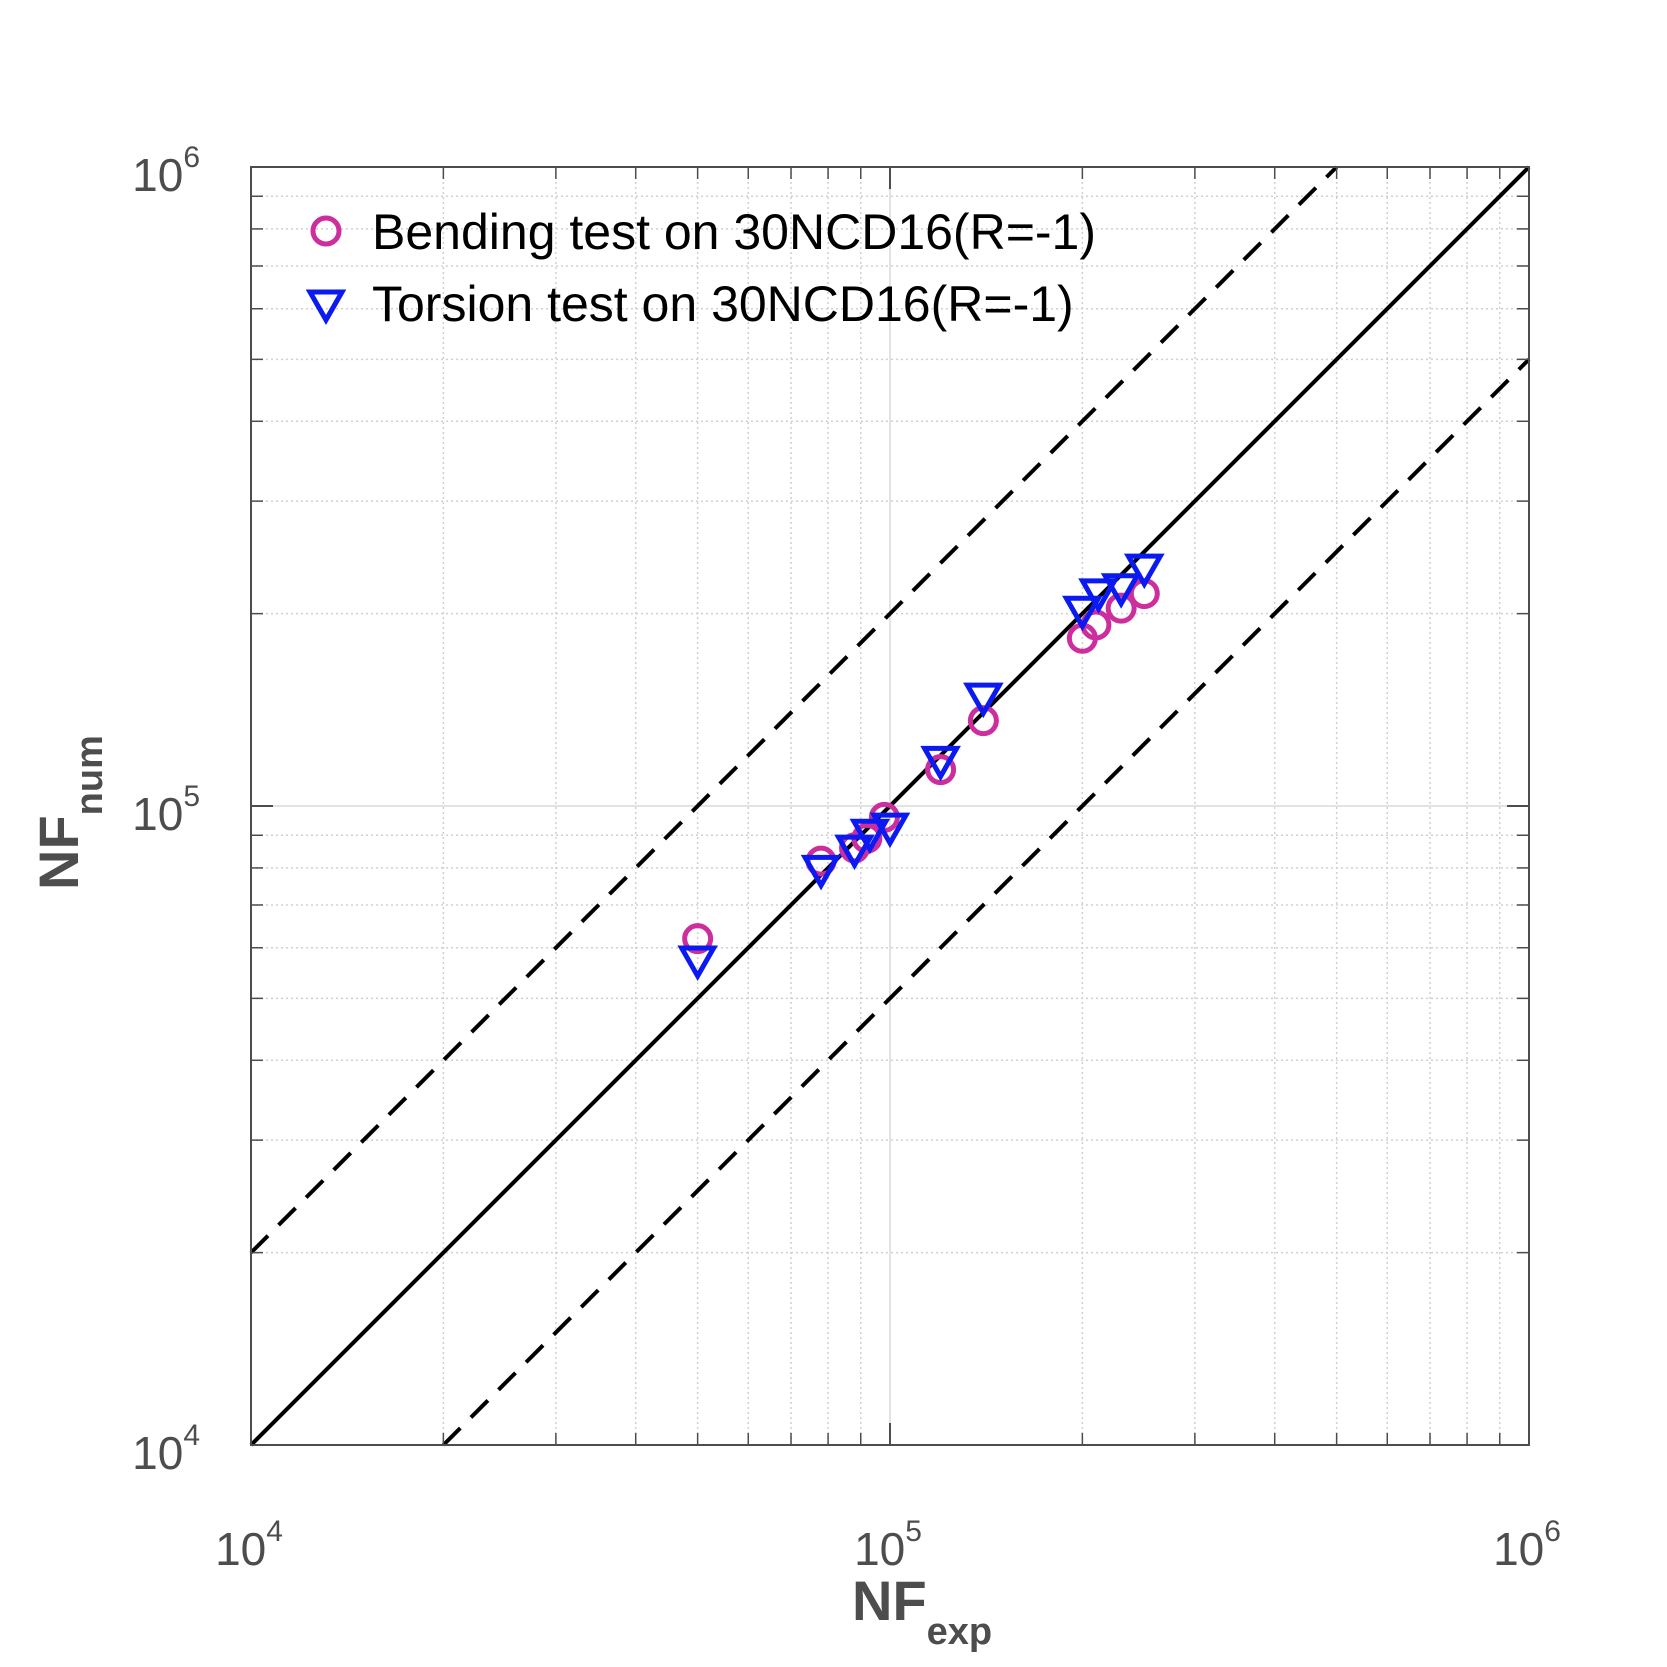 This screenshot has height=1667, width=1667. I want to click on x-axis-label-sub: exp, so click(959, 1632).